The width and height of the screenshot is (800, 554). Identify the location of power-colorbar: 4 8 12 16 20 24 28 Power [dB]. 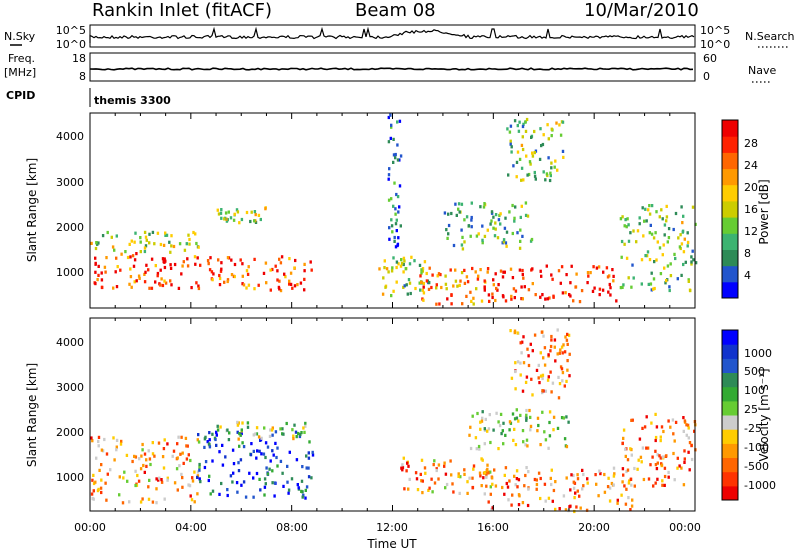
(746, 209).